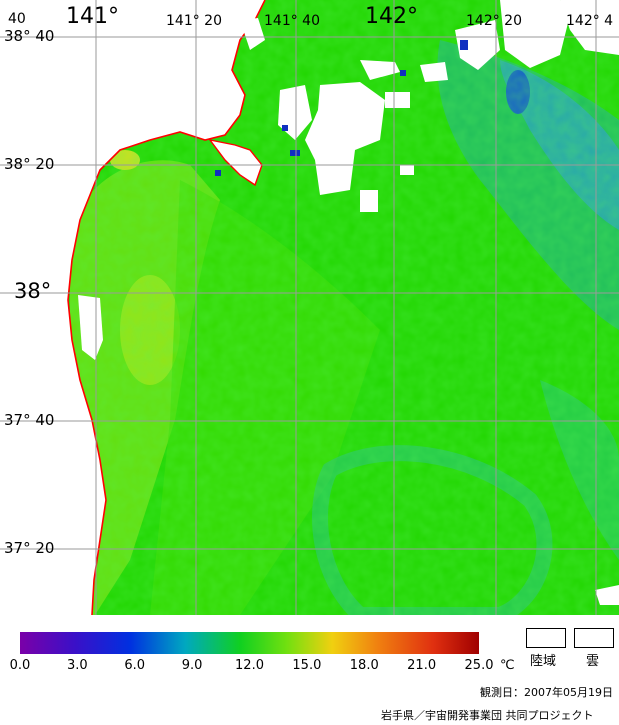  I want to click on land-key-swatch, so click(546, 638).